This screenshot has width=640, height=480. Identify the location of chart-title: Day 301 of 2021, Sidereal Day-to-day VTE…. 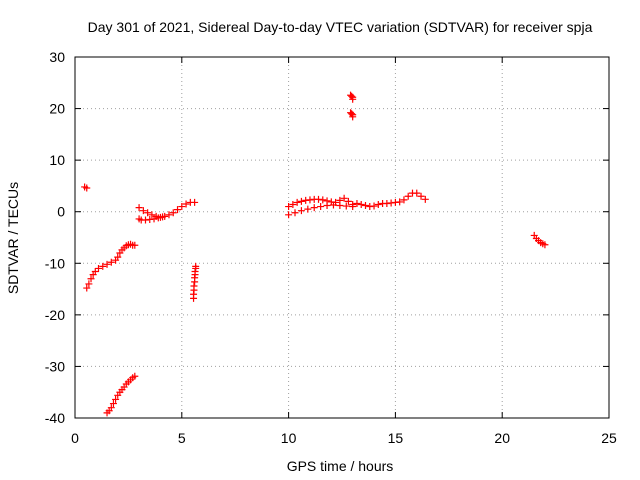
(340, 27).